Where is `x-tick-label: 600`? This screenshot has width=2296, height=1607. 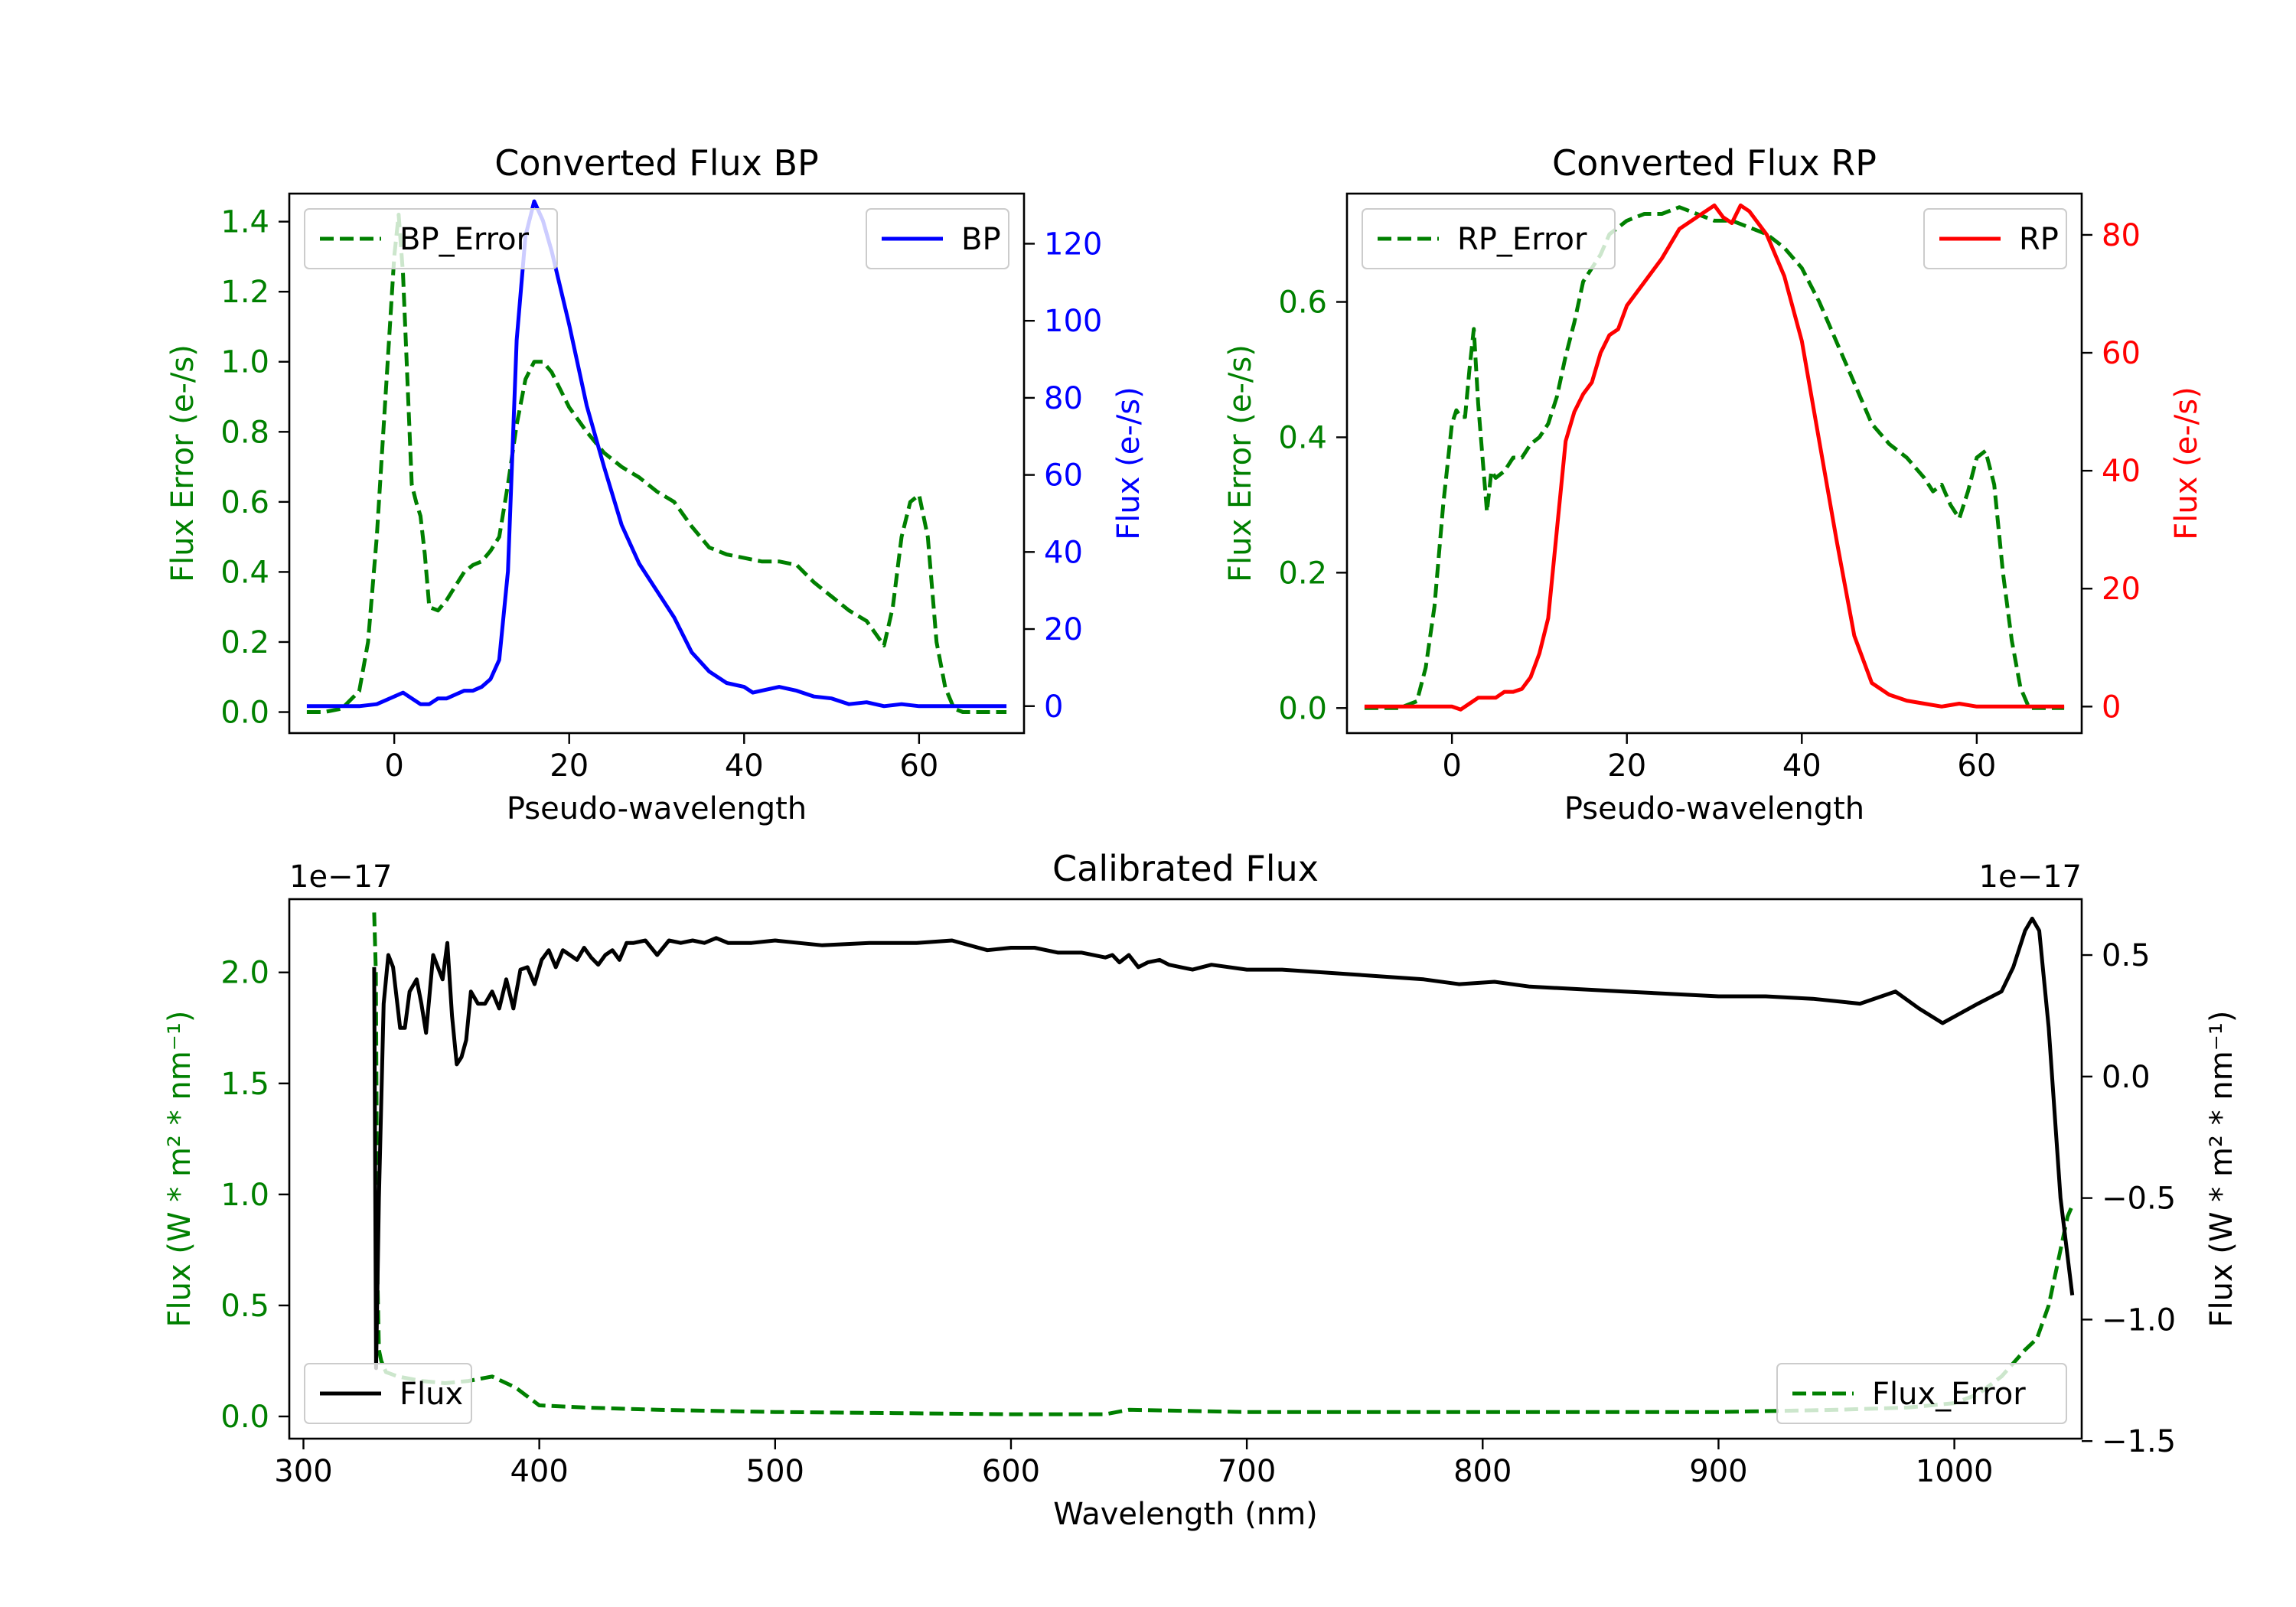
x-tick-label: 600 is located at coordinates (1011, 1471).